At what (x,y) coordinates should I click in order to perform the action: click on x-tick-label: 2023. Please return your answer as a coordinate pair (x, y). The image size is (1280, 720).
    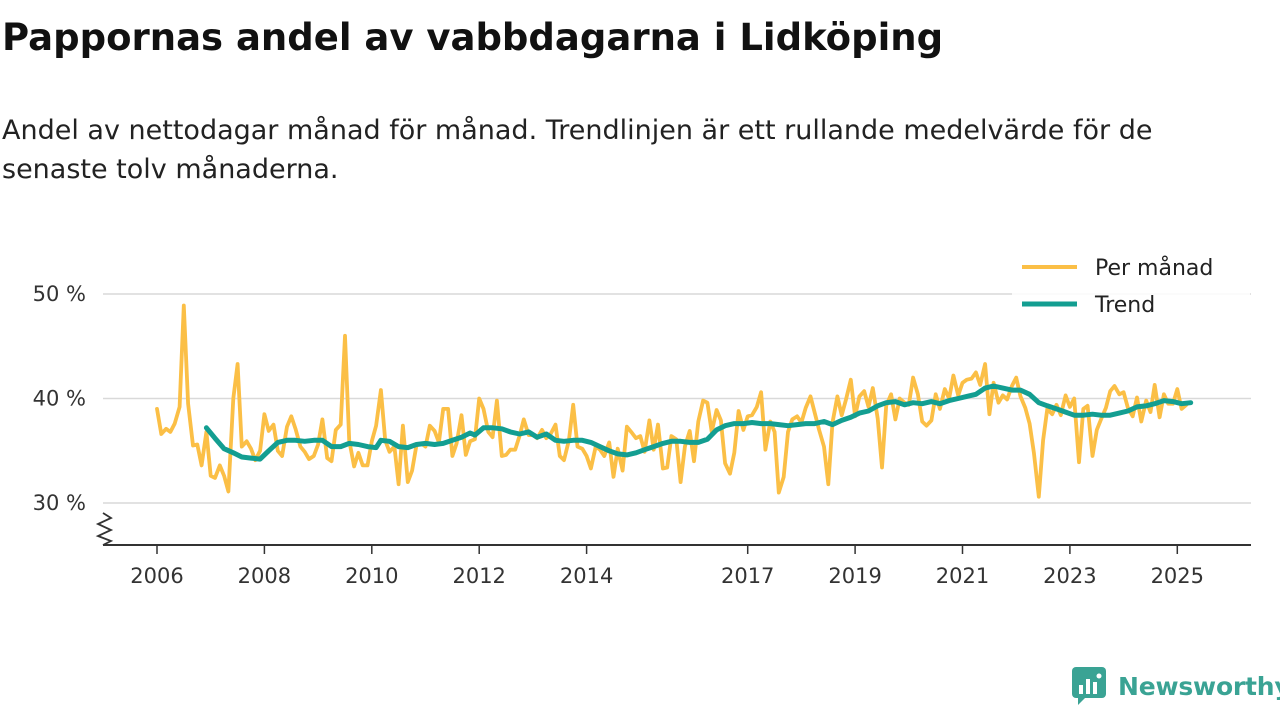
    Looking at the image, I should click on (1069, 576).